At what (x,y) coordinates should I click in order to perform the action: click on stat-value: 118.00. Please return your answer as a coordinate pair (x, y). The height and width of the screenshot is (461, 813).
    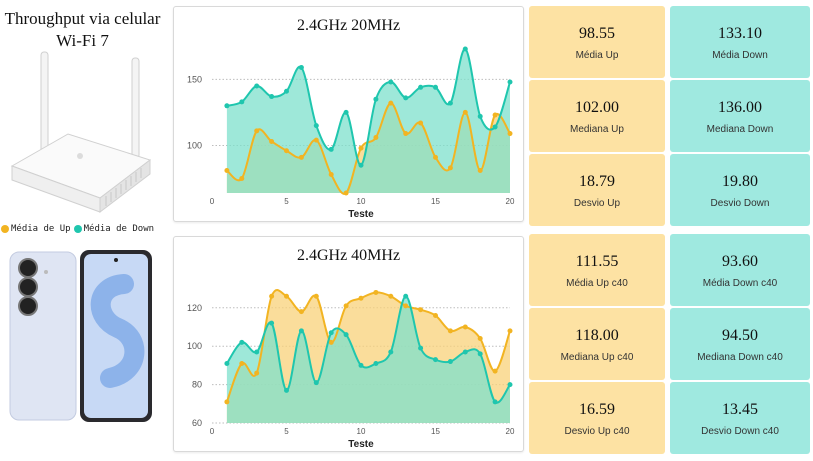
    Looking at the image, I should click on (597, 335).